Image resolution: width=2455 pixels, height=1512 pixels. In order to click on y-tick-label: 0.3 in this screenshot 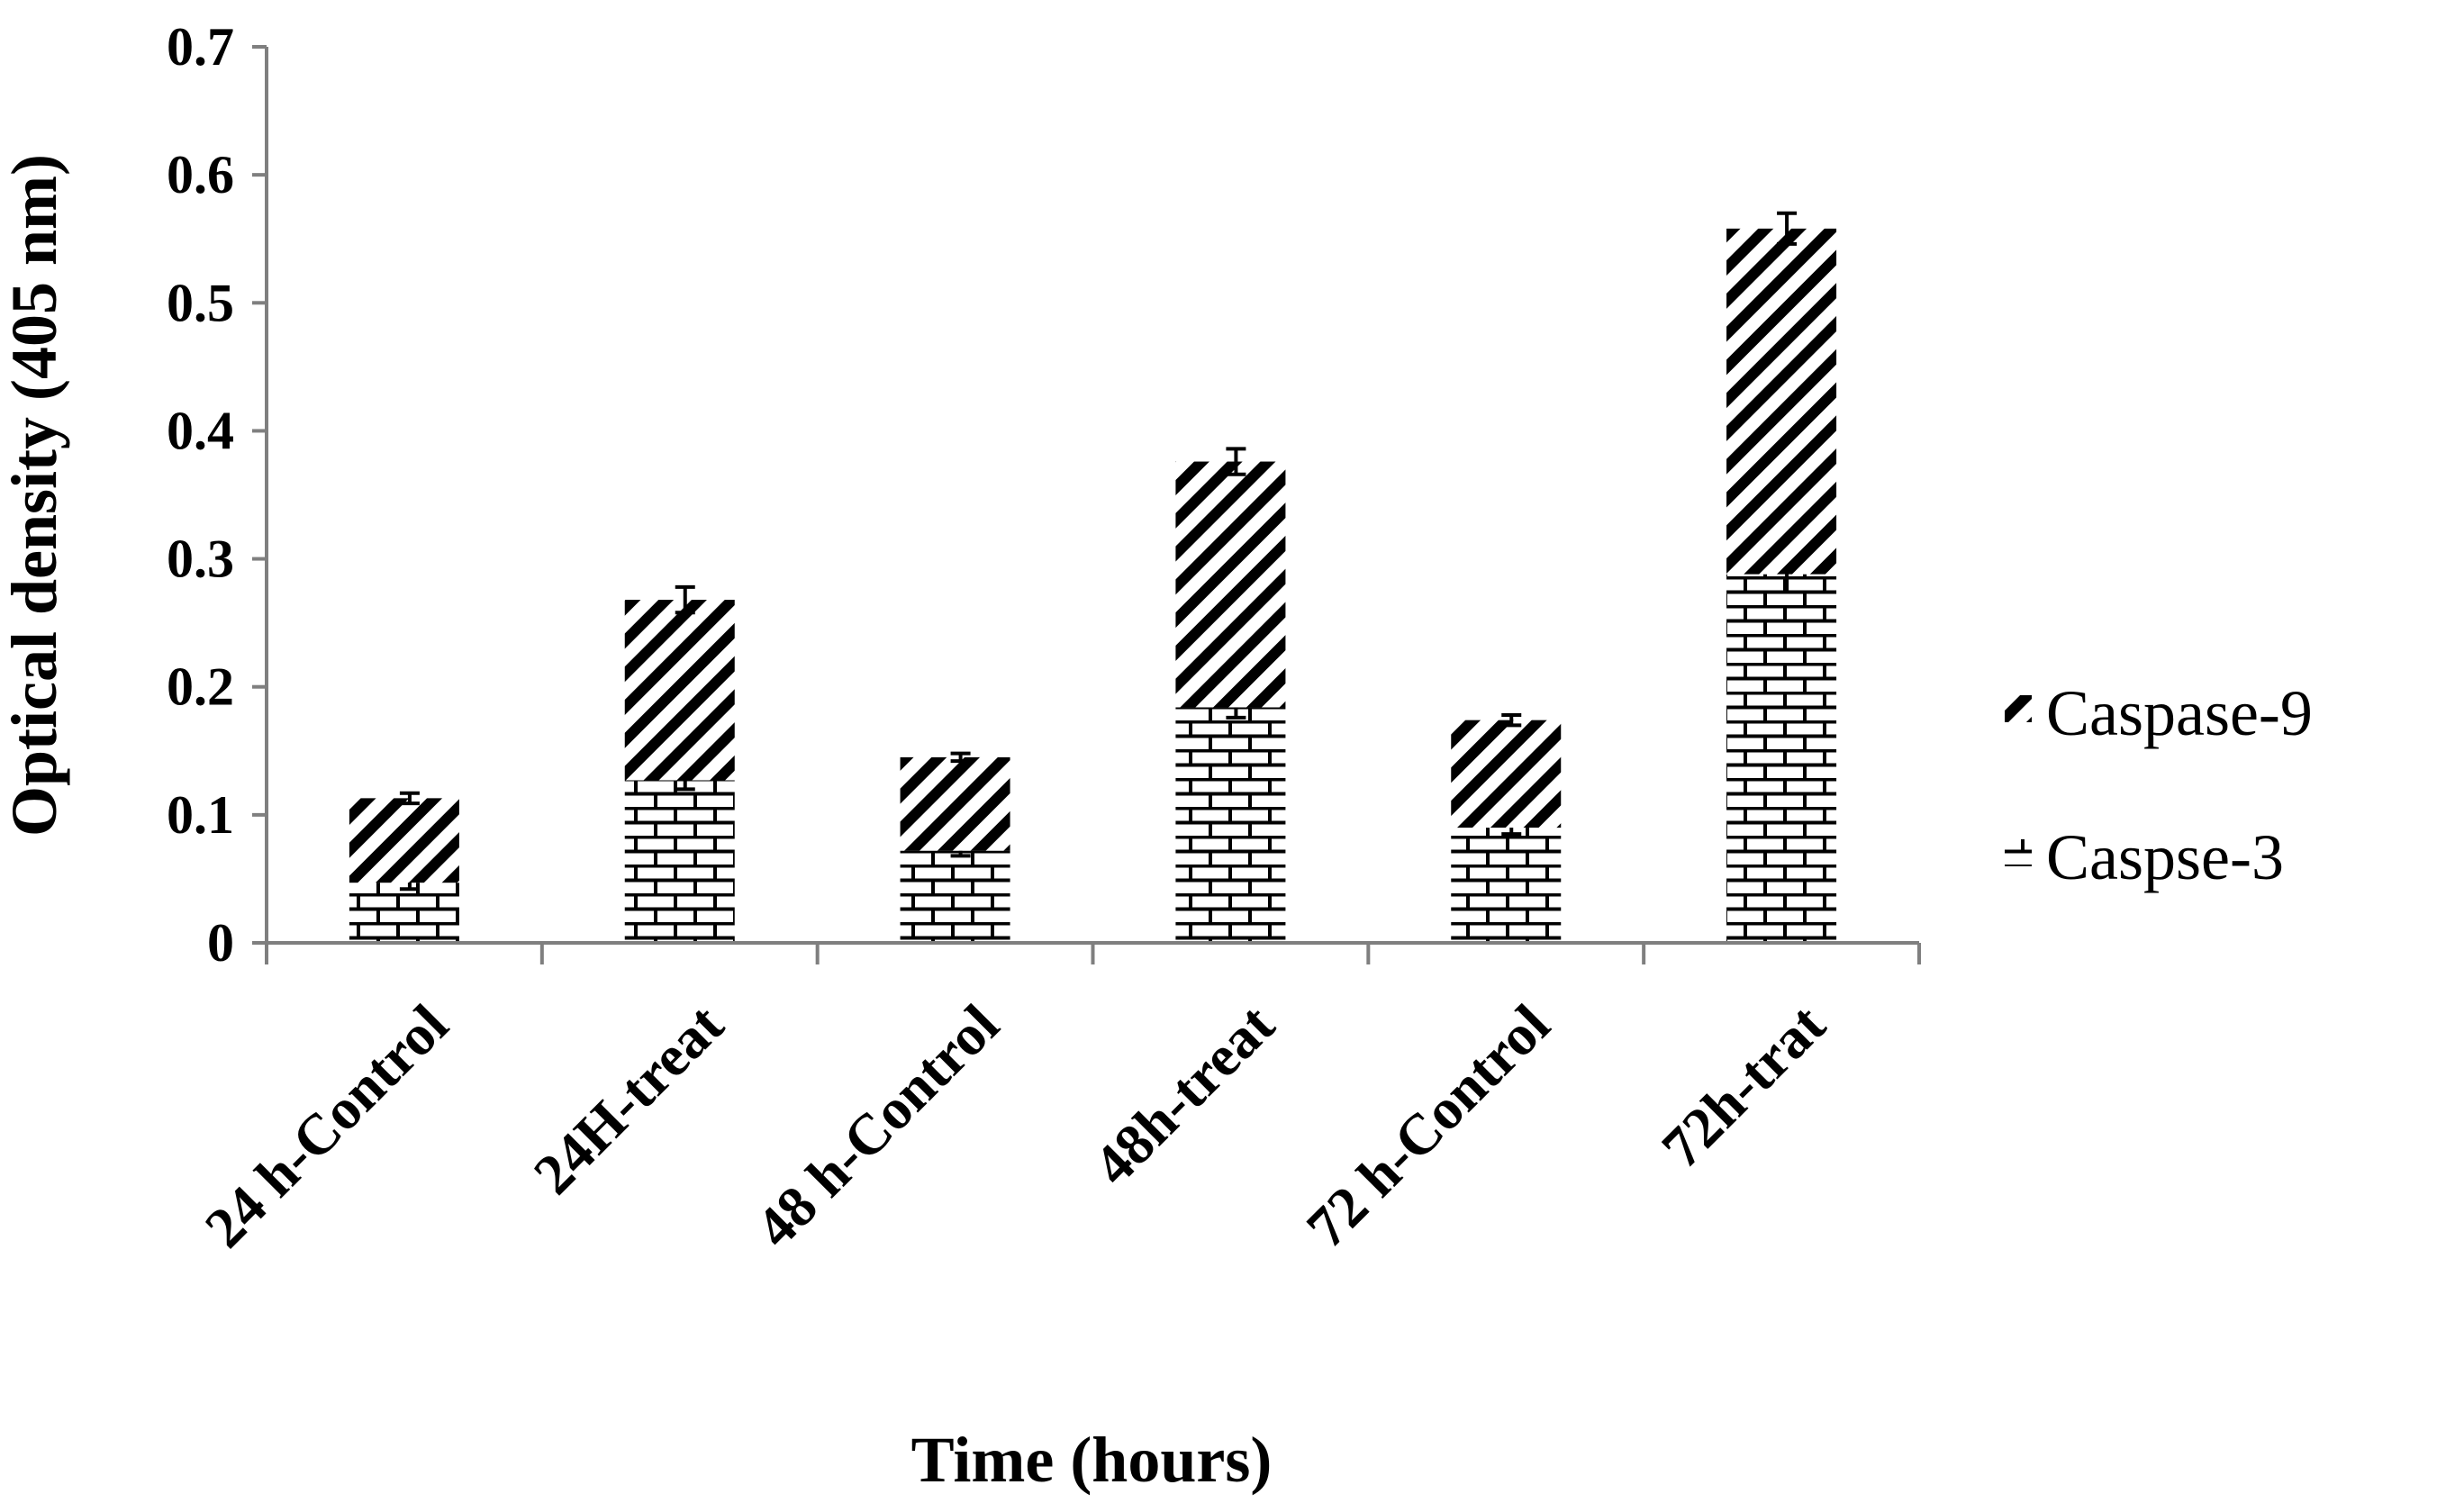, I will do `click(201, 559)`.